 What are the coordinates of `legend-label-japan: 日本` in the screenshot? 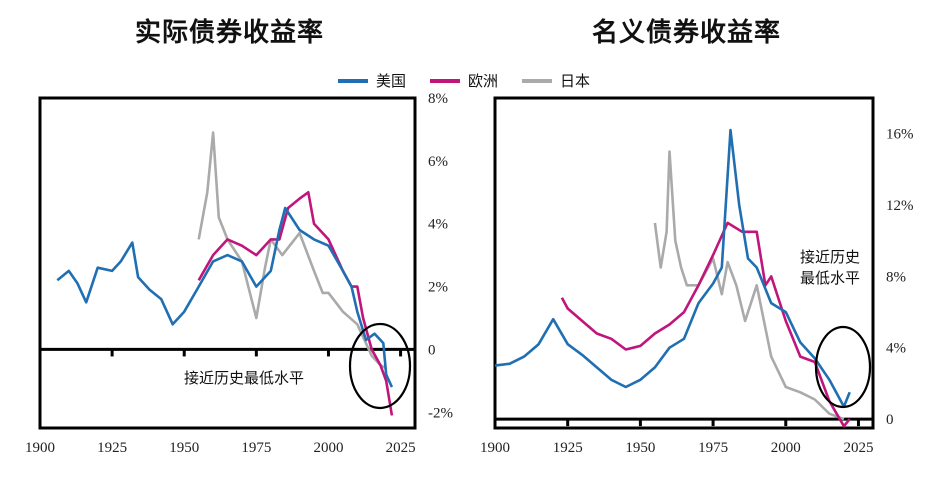 It's located at (575, 81).